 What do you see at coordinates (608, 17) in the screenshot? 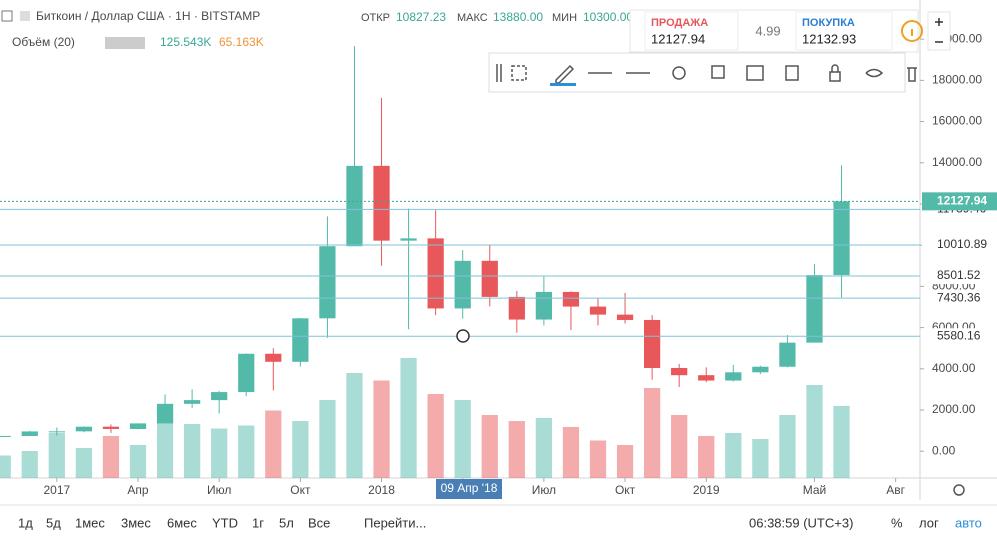
I see `low-value: 10300.00` at bounding box center [608, 17].